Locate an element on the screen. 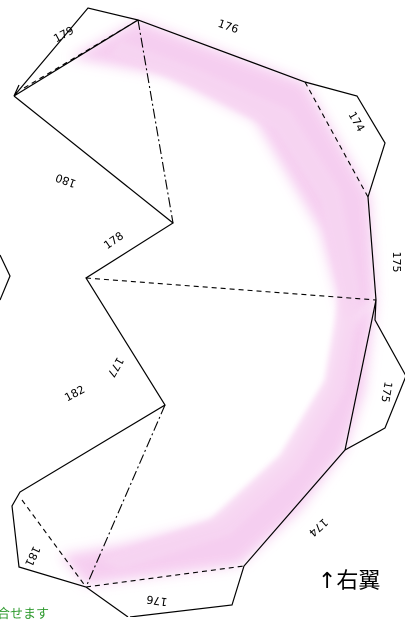 Image resolution: width=405 pixels, height=622 pixels. label-174-lower: 174 is located at coordinates (318, 528).